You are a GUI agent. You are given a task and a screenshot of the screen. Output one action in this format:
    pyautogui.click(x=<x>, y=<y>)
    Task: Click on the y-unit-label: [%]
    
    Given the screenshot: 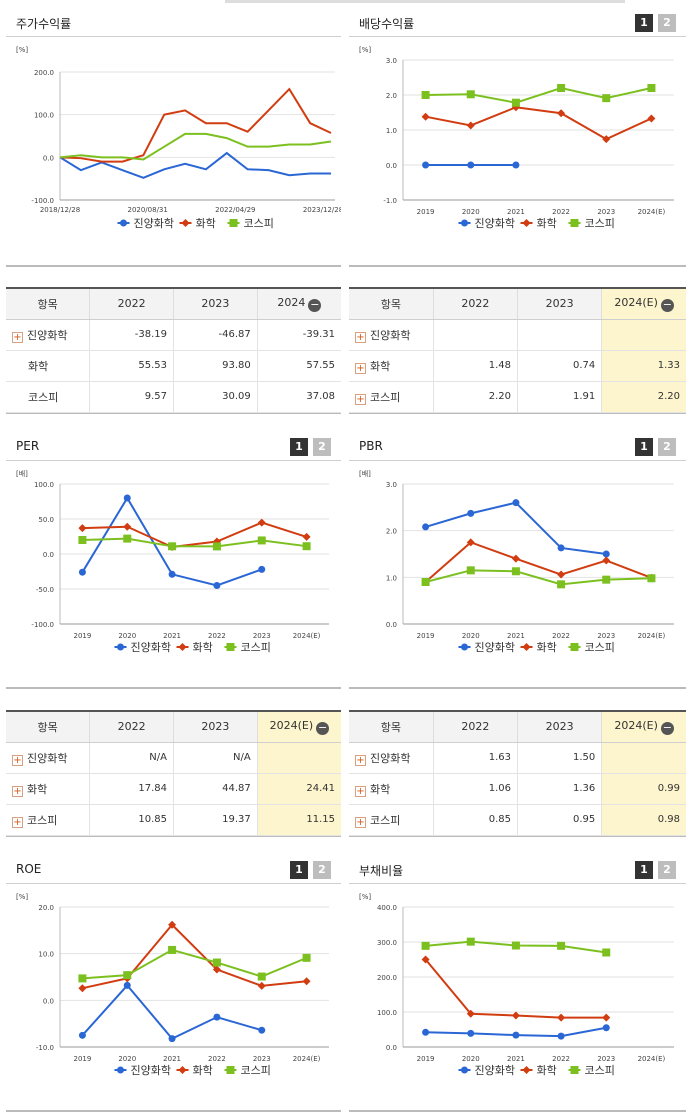 What is the action you would take?
    pyautogui.click(x=22, y=50)
    